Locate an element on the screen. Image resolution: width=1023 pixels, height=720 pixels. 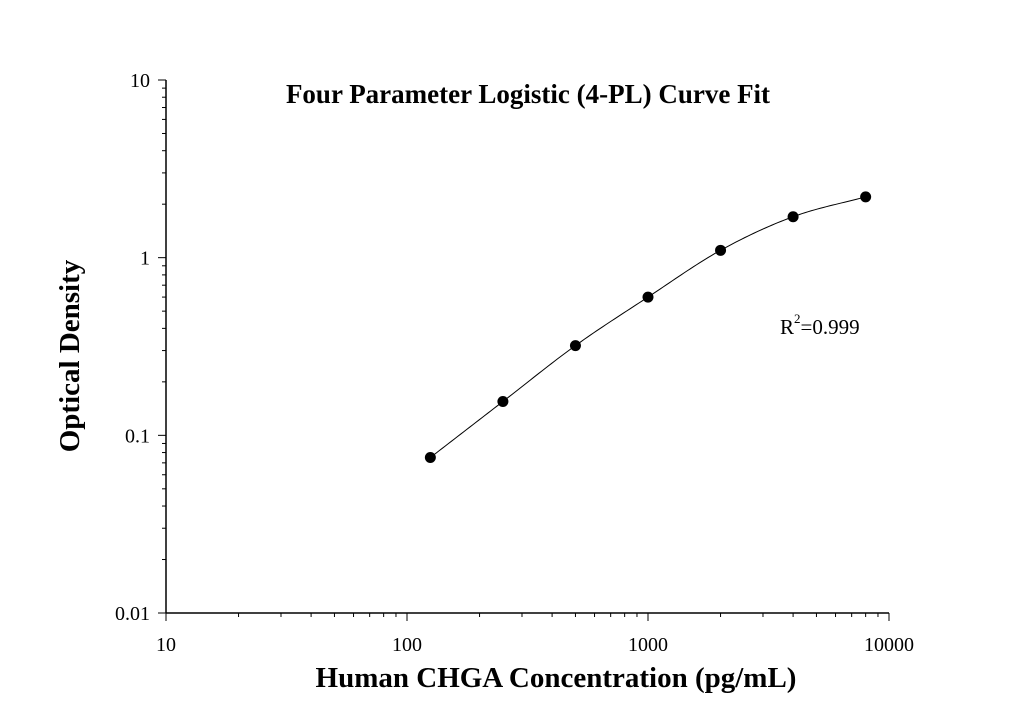
x-axis-title: Human CHGA Concentration (pg/mL) is located at coordinates (556, 678).